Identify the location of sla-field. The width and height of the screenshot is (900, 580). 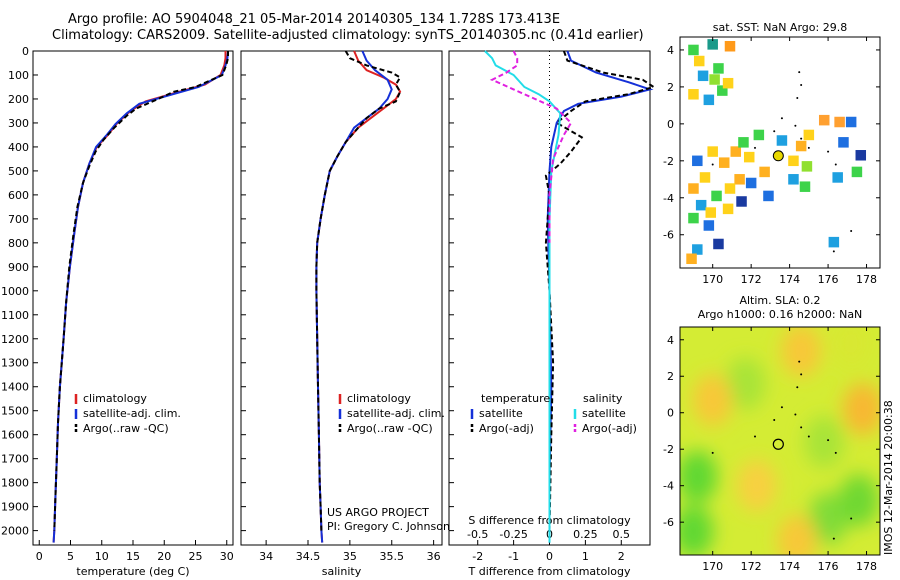
(780, 441).